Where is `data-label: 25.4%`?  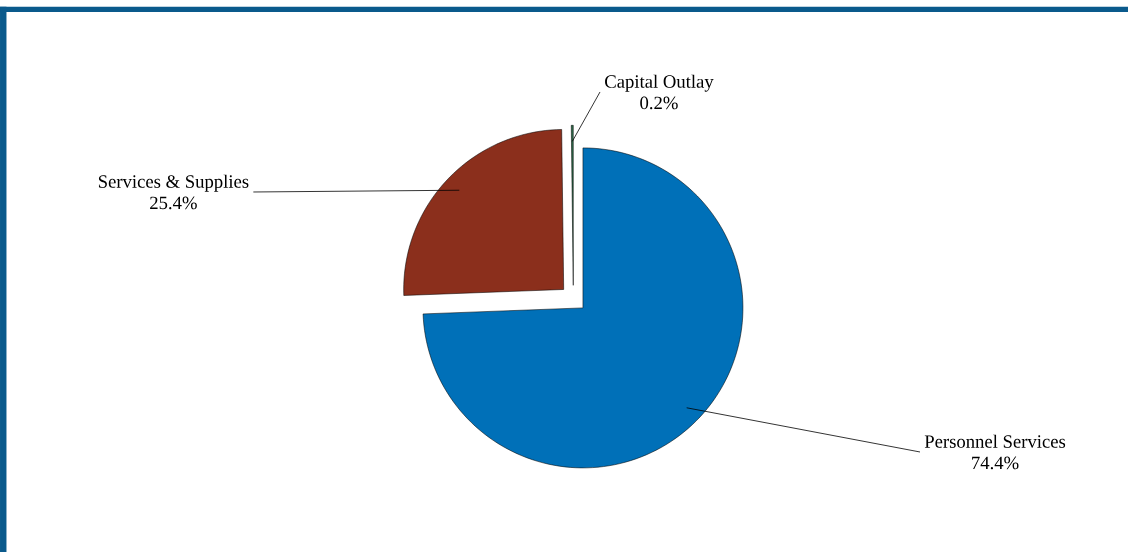 data-label: 25.4% is located at coordinates (173, 203).